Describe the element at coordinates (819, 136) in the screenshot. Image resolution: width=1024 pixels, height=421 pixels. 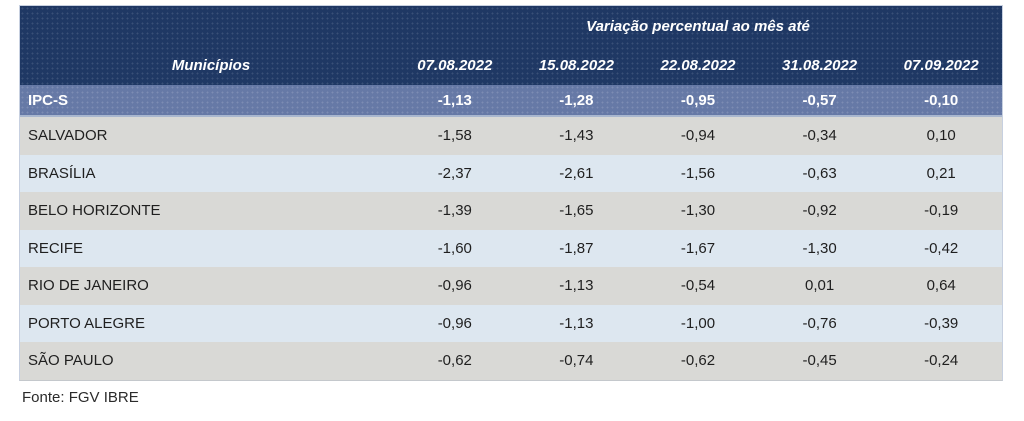
I see `value-cell: -0,34` at that location.